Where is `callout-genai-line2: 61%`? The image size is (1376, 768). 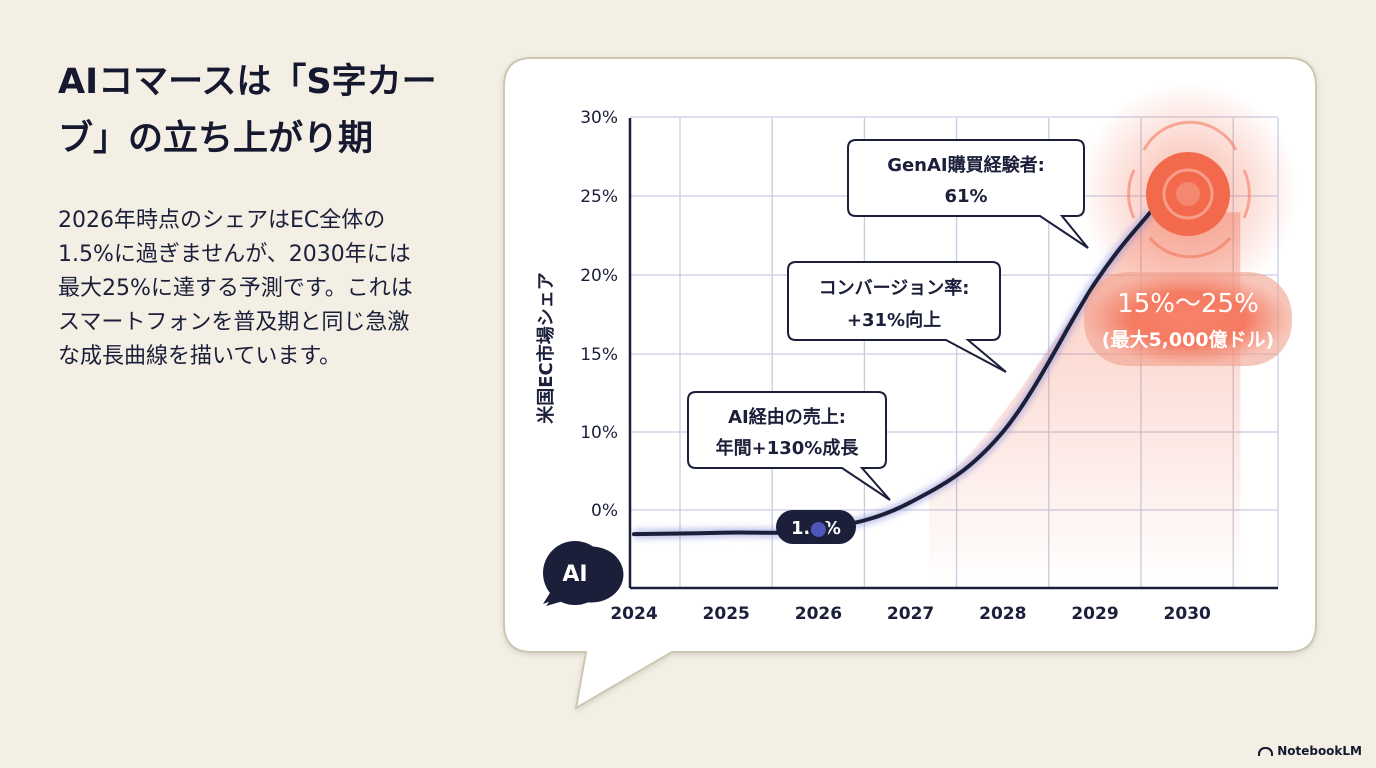
callout-genai-line2: 61% is located at coordinates (965, 196).